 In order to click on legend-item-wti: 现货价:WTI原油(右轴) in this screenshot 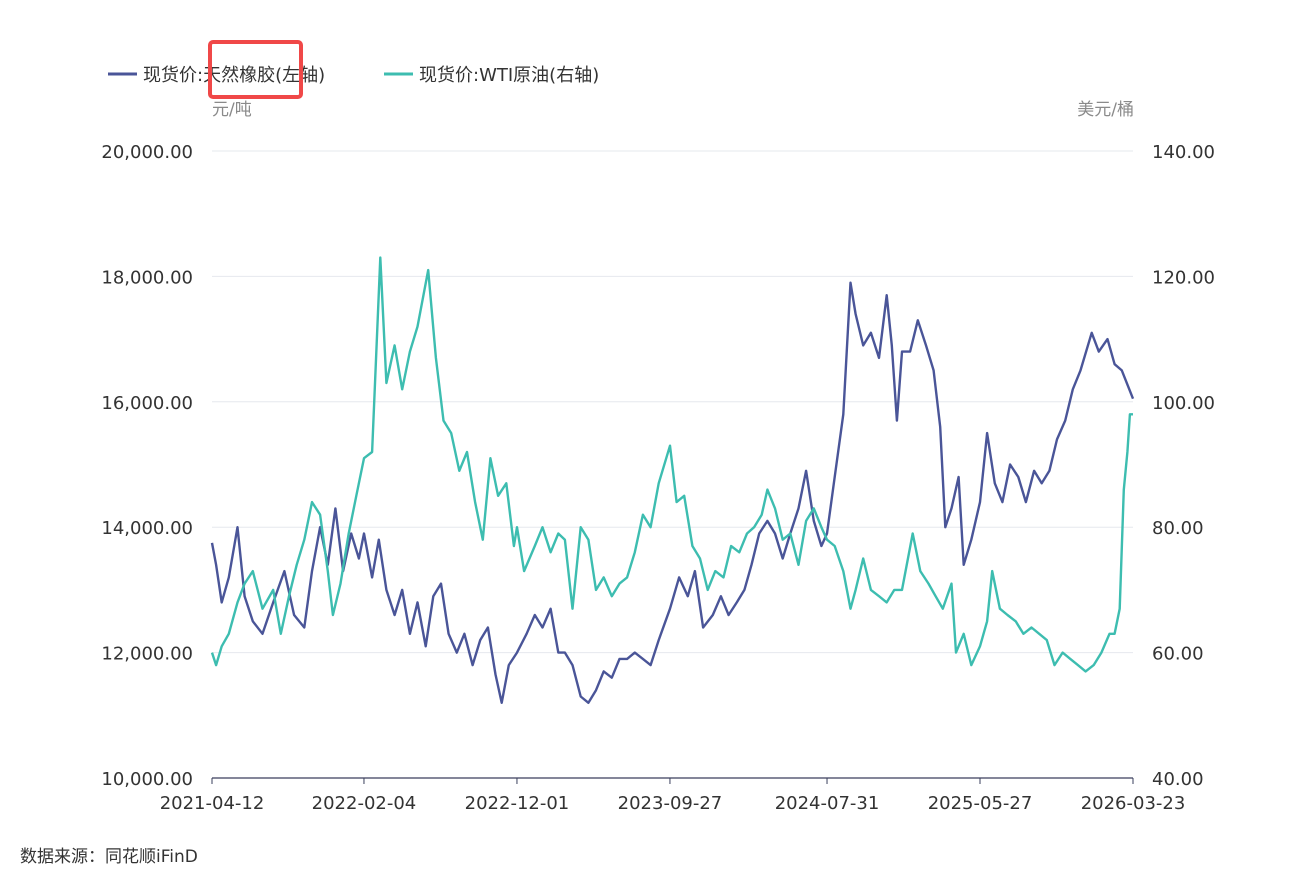, I will do `click(491, 75)`.